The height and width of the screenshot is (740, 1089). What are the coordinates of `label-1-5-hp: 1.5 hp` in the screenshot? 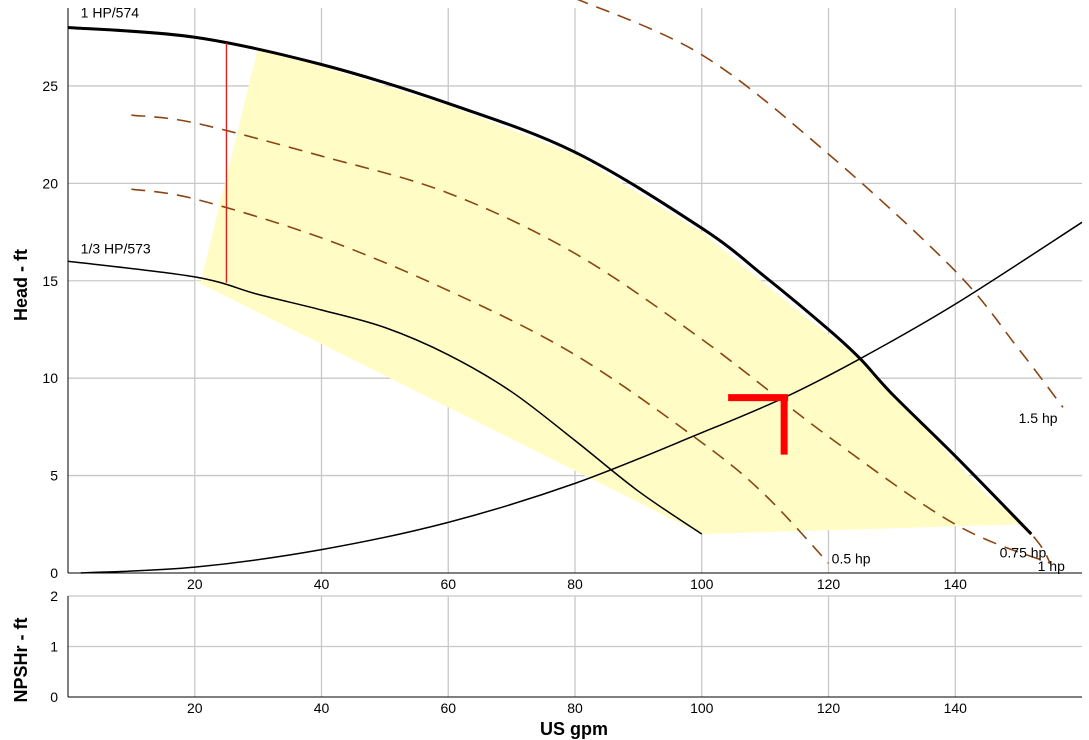 It's located at (1038, 418).